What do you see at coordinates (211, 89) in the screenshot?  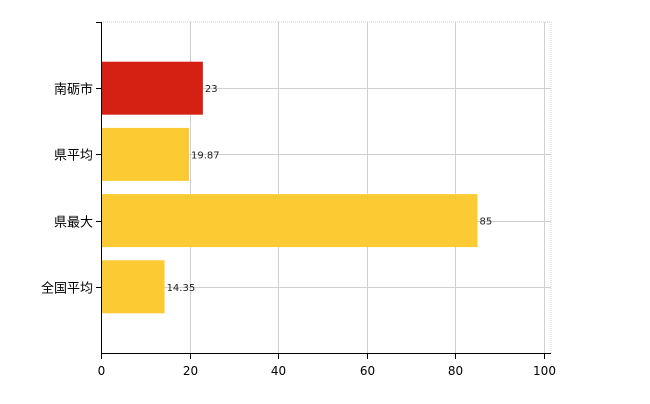 I see `value-label: 23` at bounding box center [211, 89].